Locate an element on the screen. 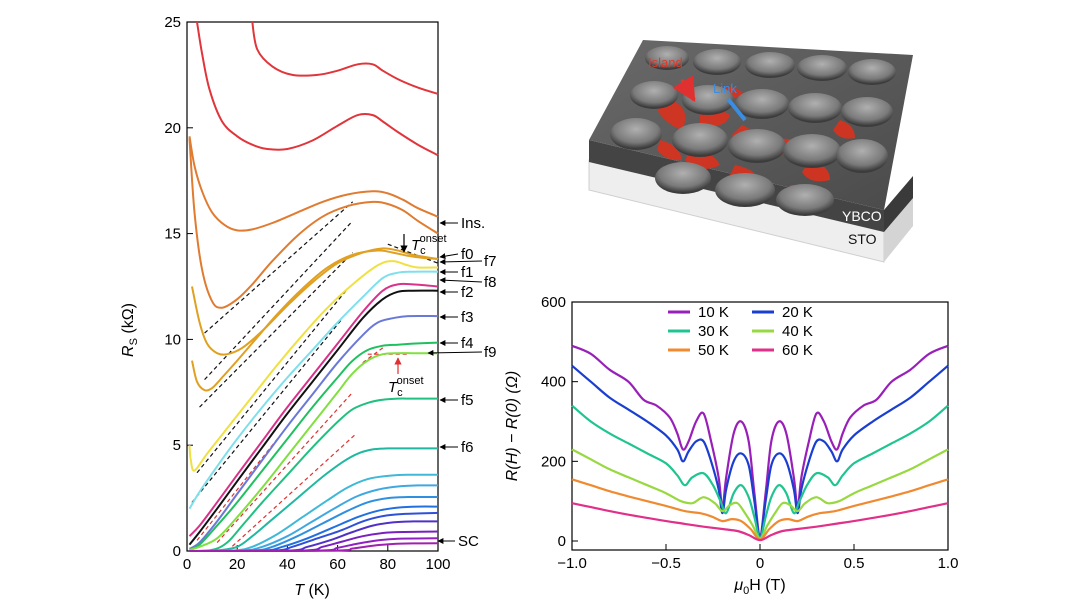 Image resolution: width=1080 pixels, height=609 pixels. film-side-face is located at coordinates (898, 204).